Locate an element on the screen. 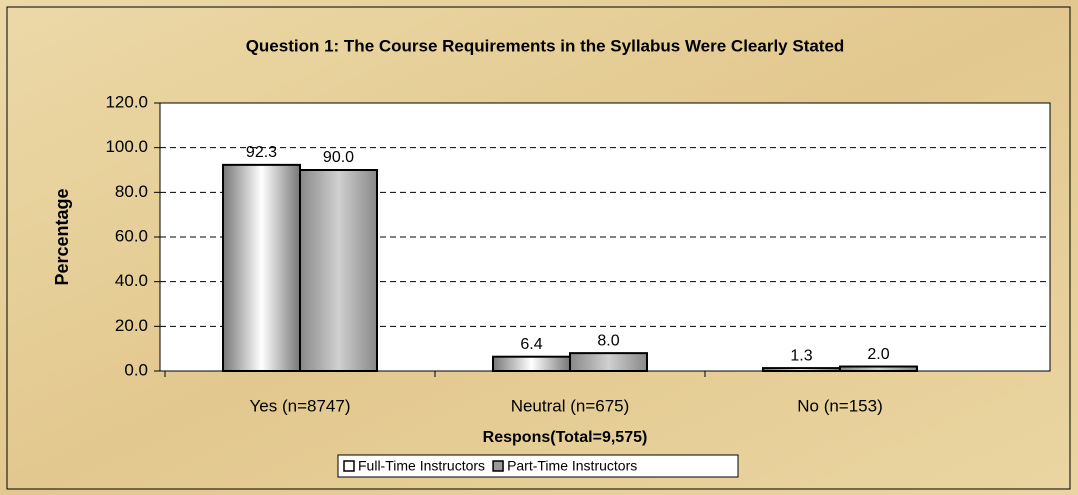 The image size is (1078, 495). value-label: 2.0 is located at coordinates (878, 354).